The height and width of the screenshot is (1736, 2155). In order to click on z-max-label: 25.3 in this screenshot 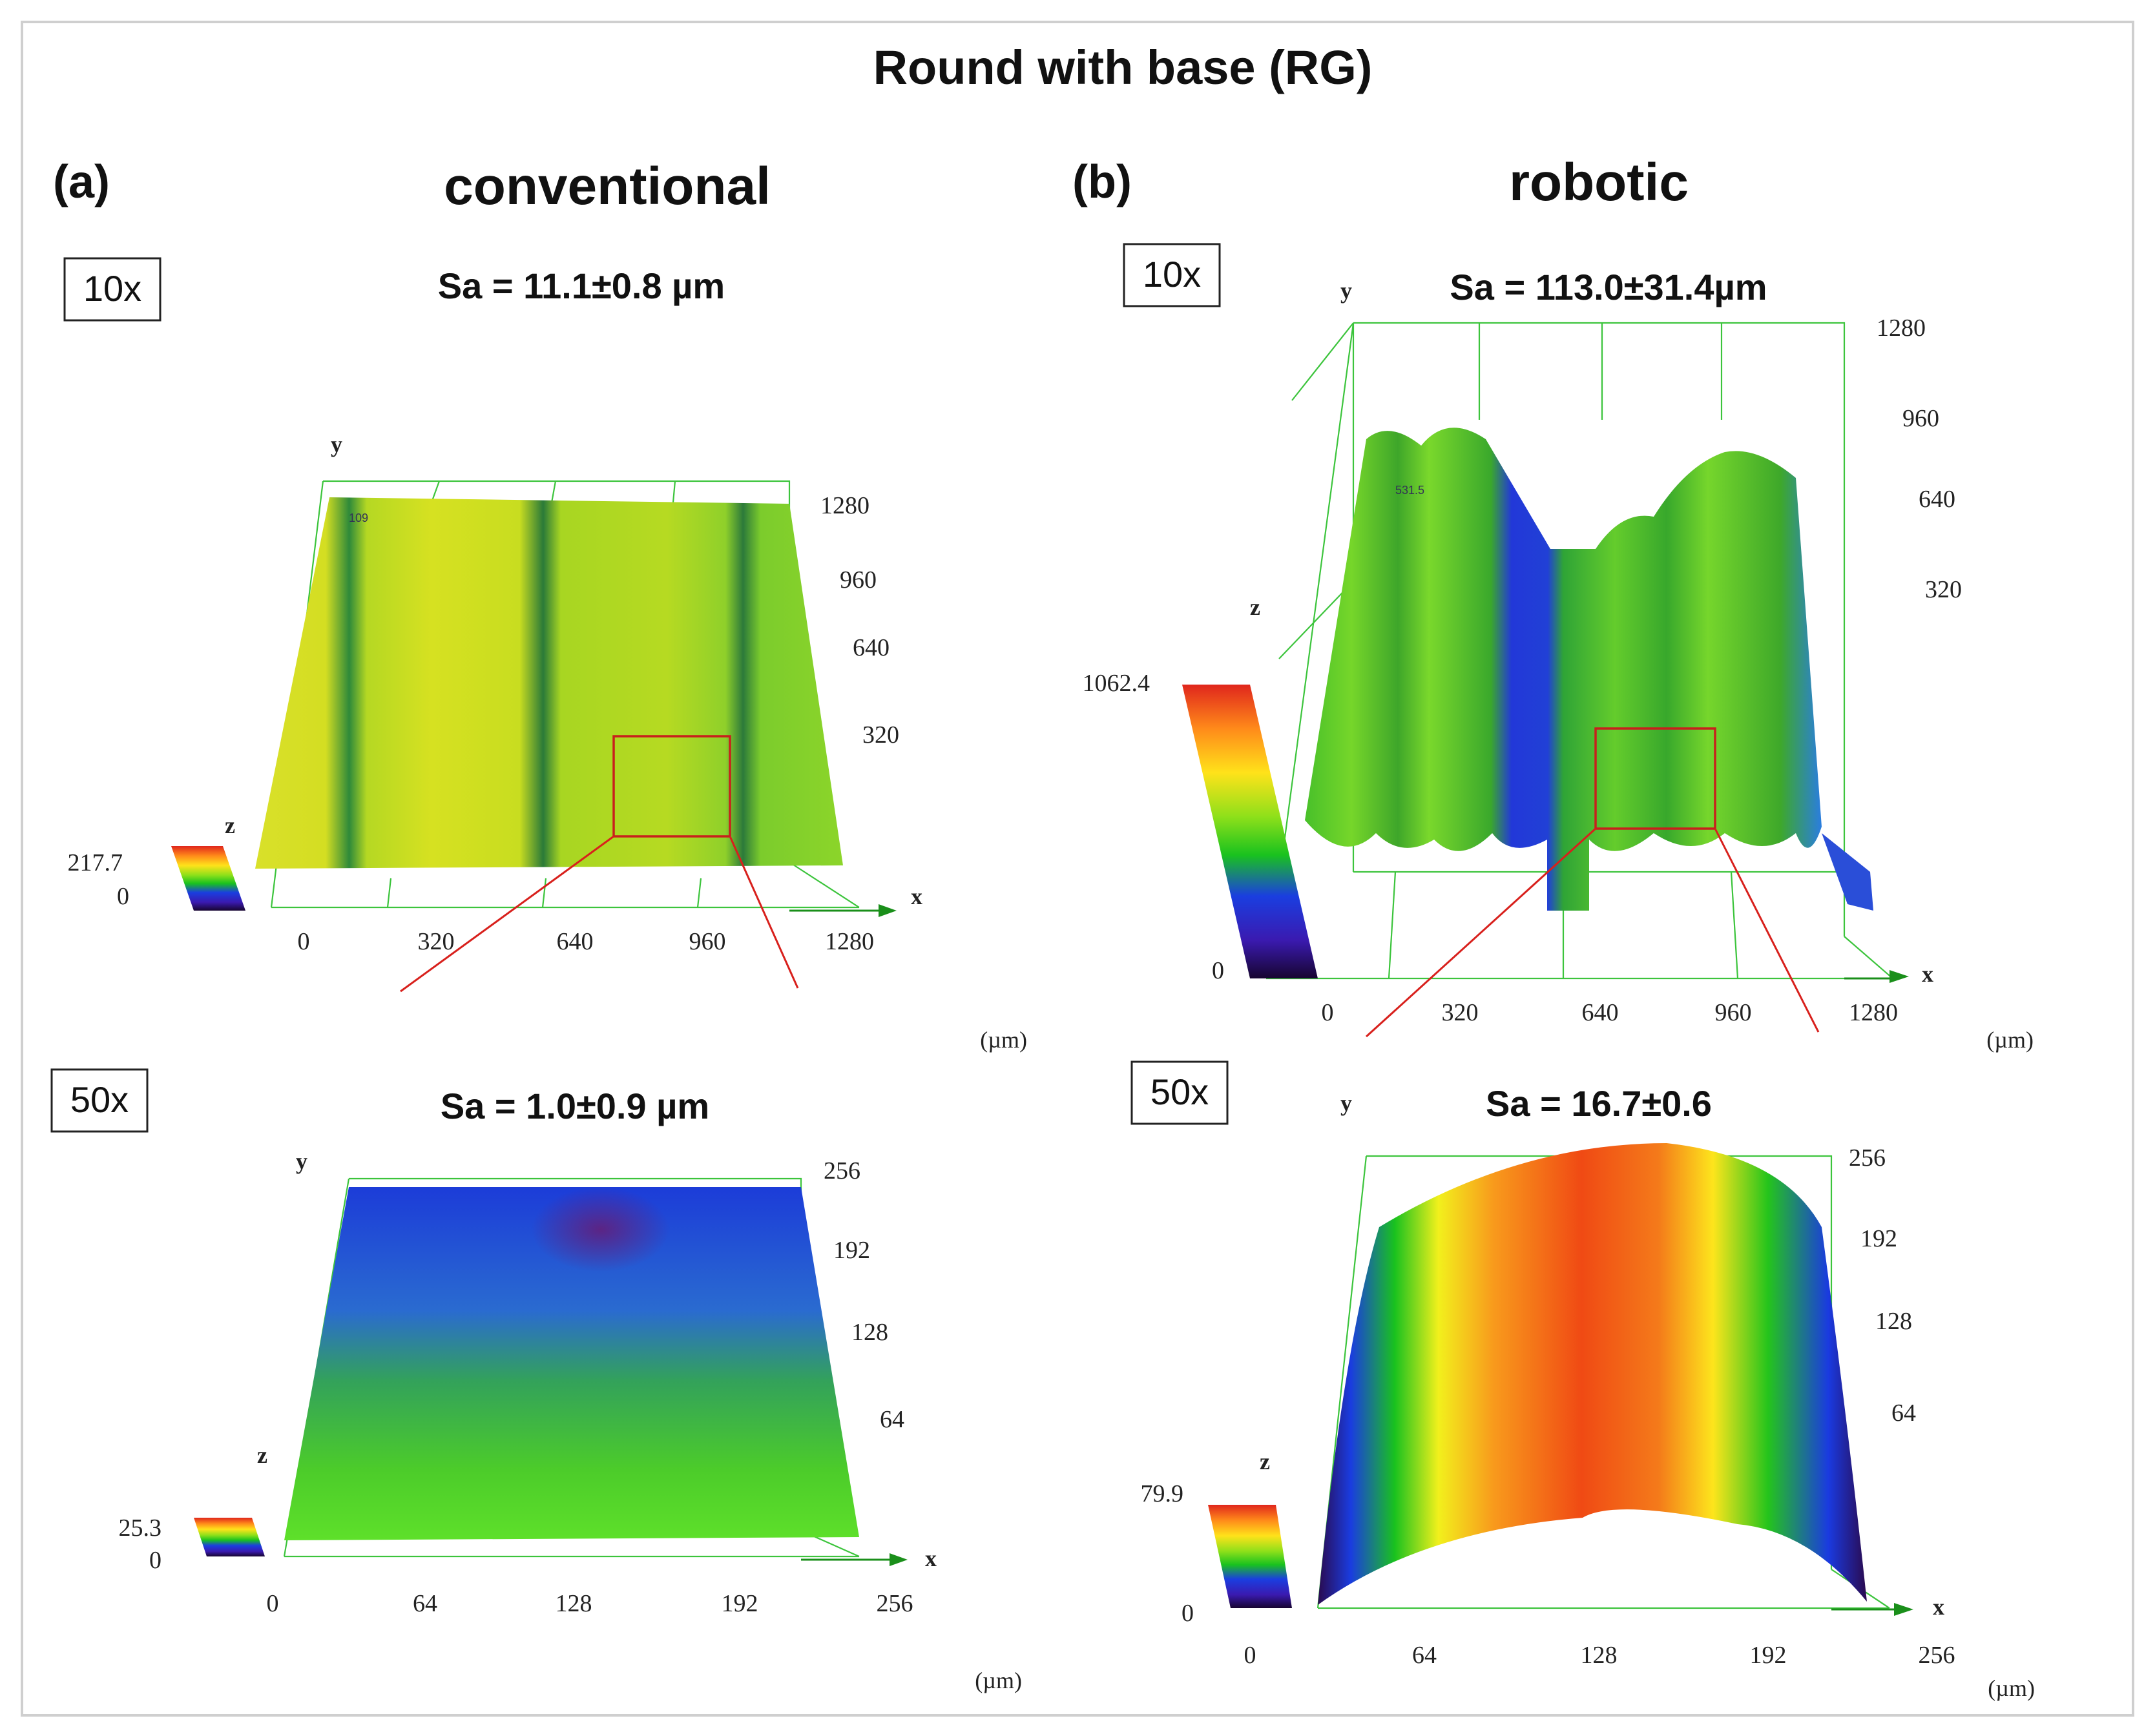, I will do `click(140, 1528)`.